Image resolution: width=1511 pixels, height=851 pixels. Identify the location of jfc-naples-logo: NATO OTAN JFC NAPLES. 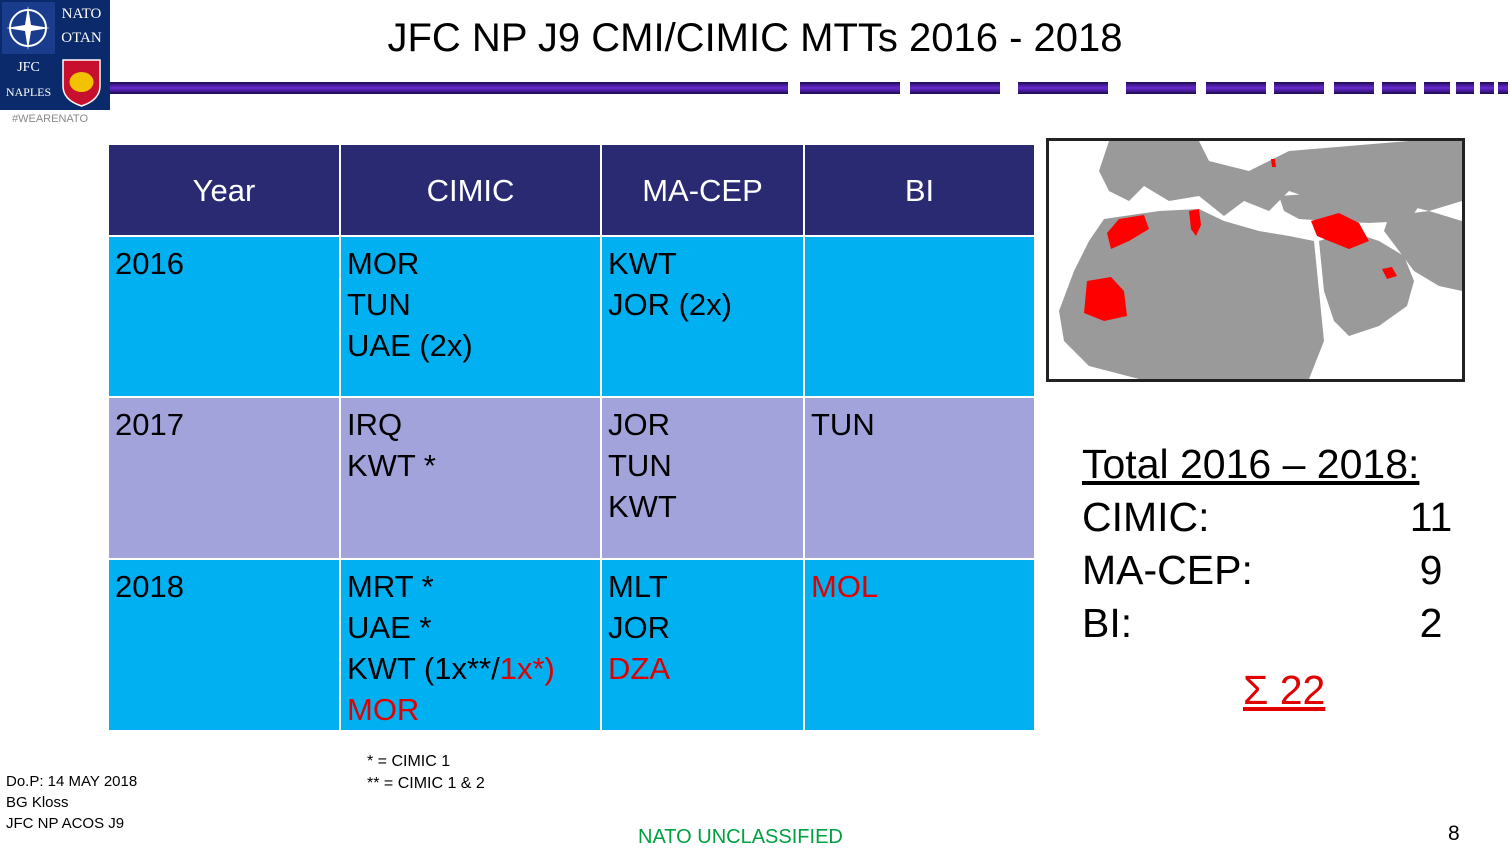
(55, 55).